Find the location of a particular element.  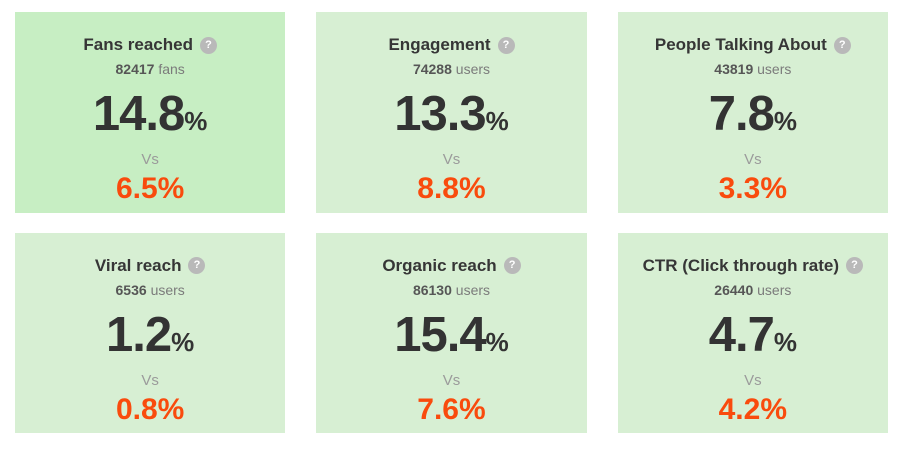

current-value: 15.4% is located at coordinates (451, 336).